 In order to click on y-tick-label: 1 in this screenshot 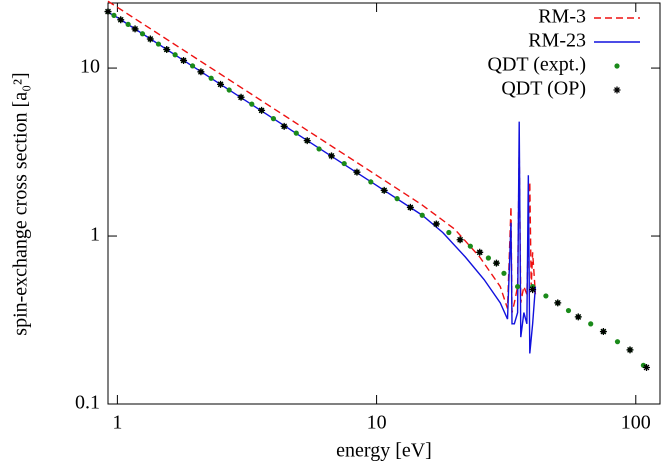, I will do `click(95, 235)`.